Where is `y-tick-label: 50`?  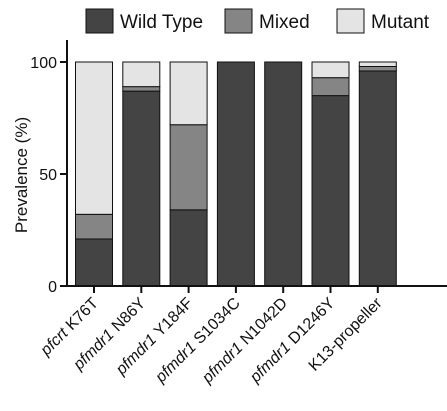
y-tick-label: 50 is located at coordinates (48, 175).